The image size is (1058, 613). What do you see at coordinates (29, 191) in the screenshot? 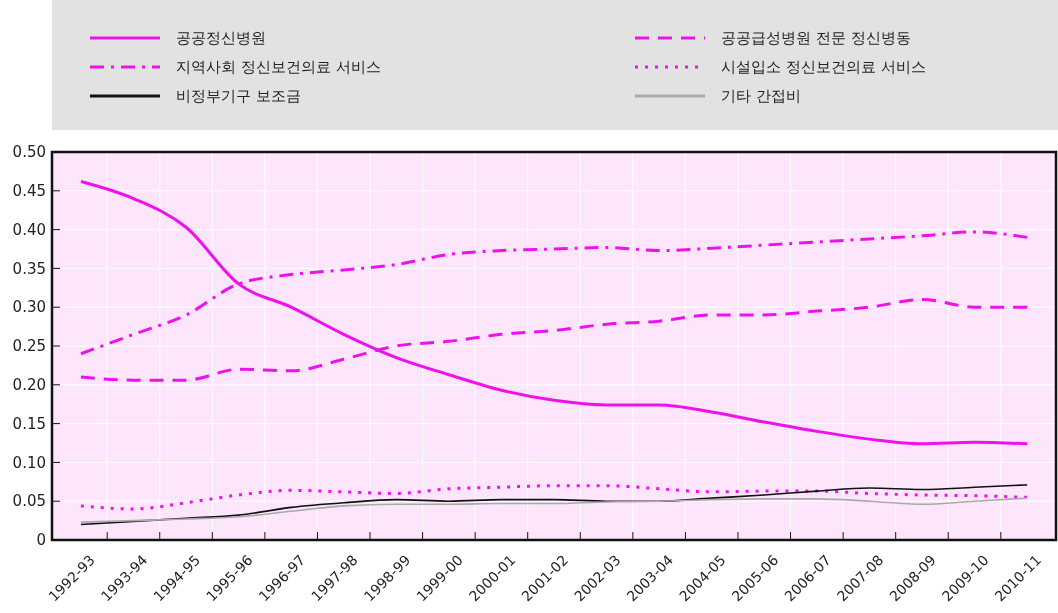
I see `y-tick-label: 0.45` at bounding box center [29, 191].